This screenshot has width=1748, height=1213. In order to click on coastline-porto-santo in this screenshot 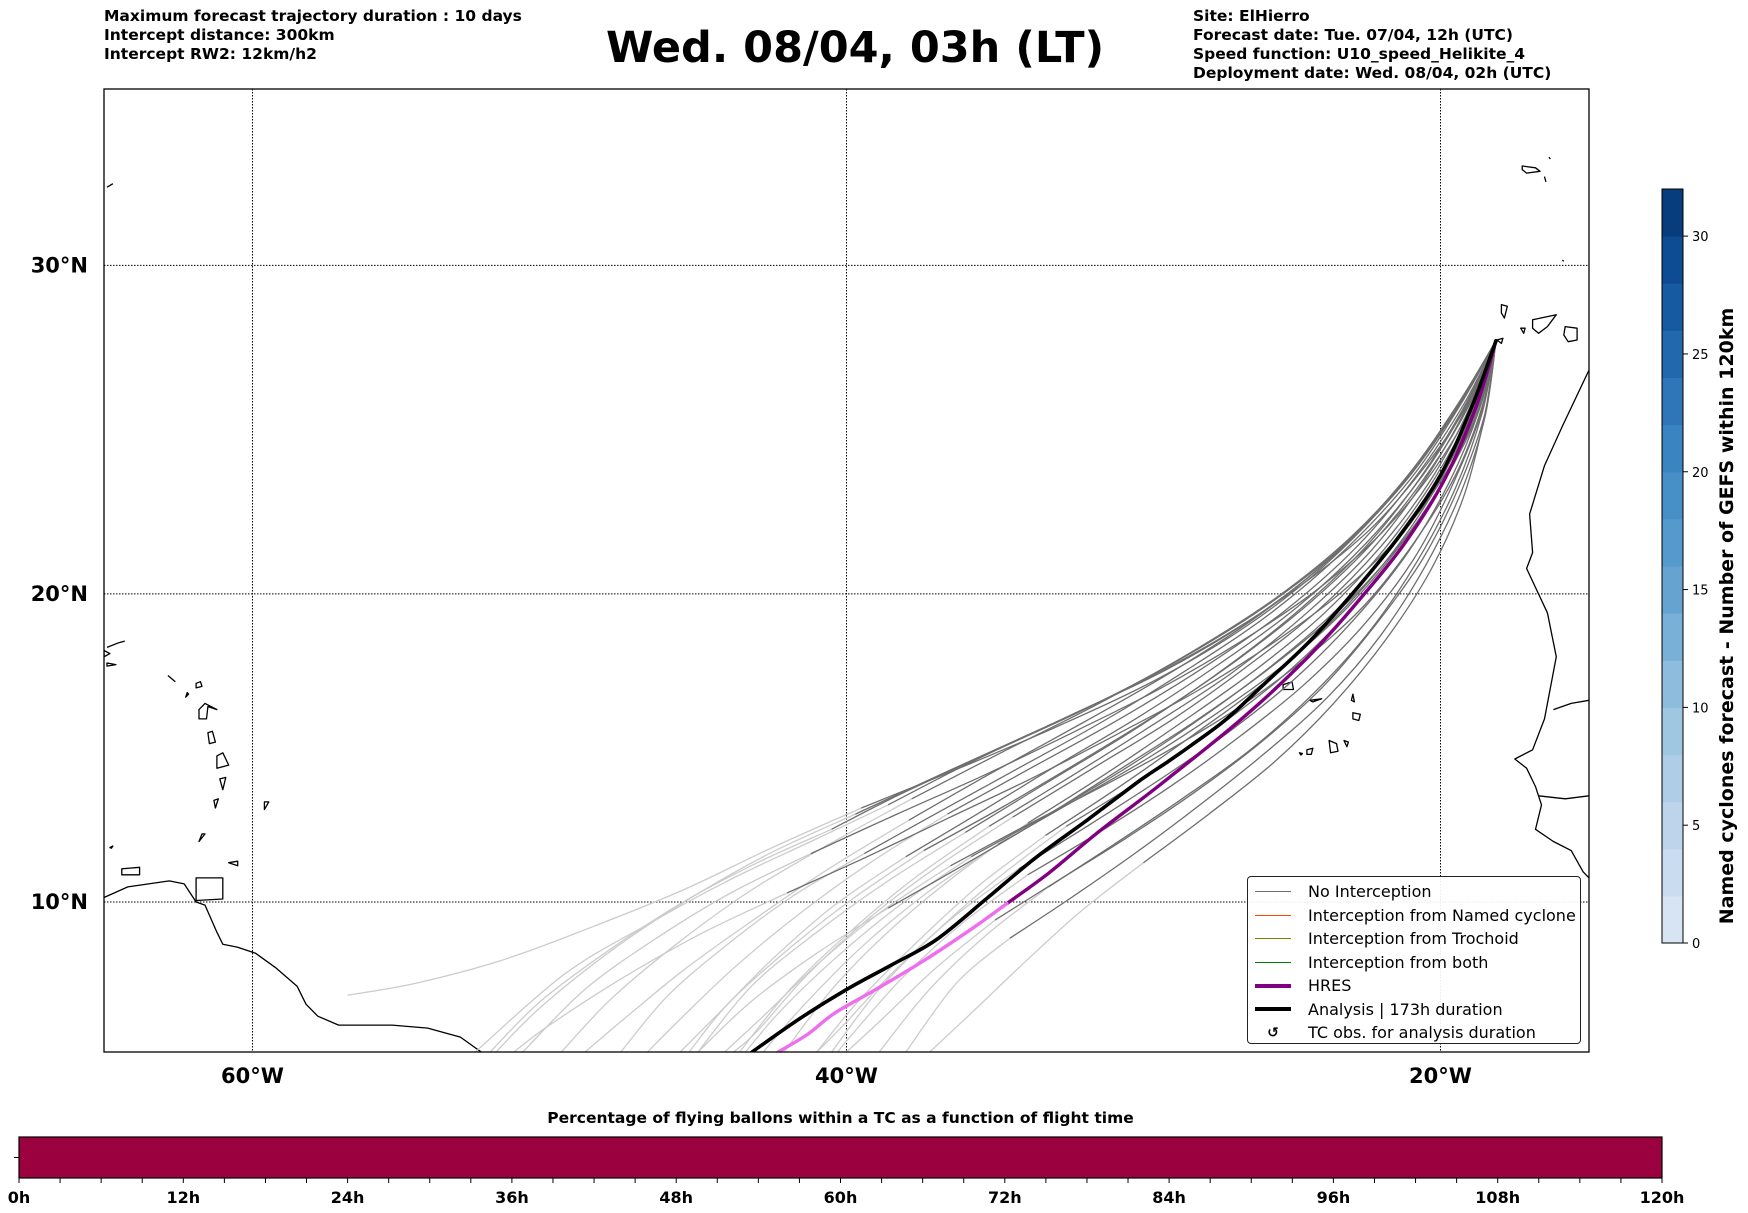, I will do `click(1549, 158)`.